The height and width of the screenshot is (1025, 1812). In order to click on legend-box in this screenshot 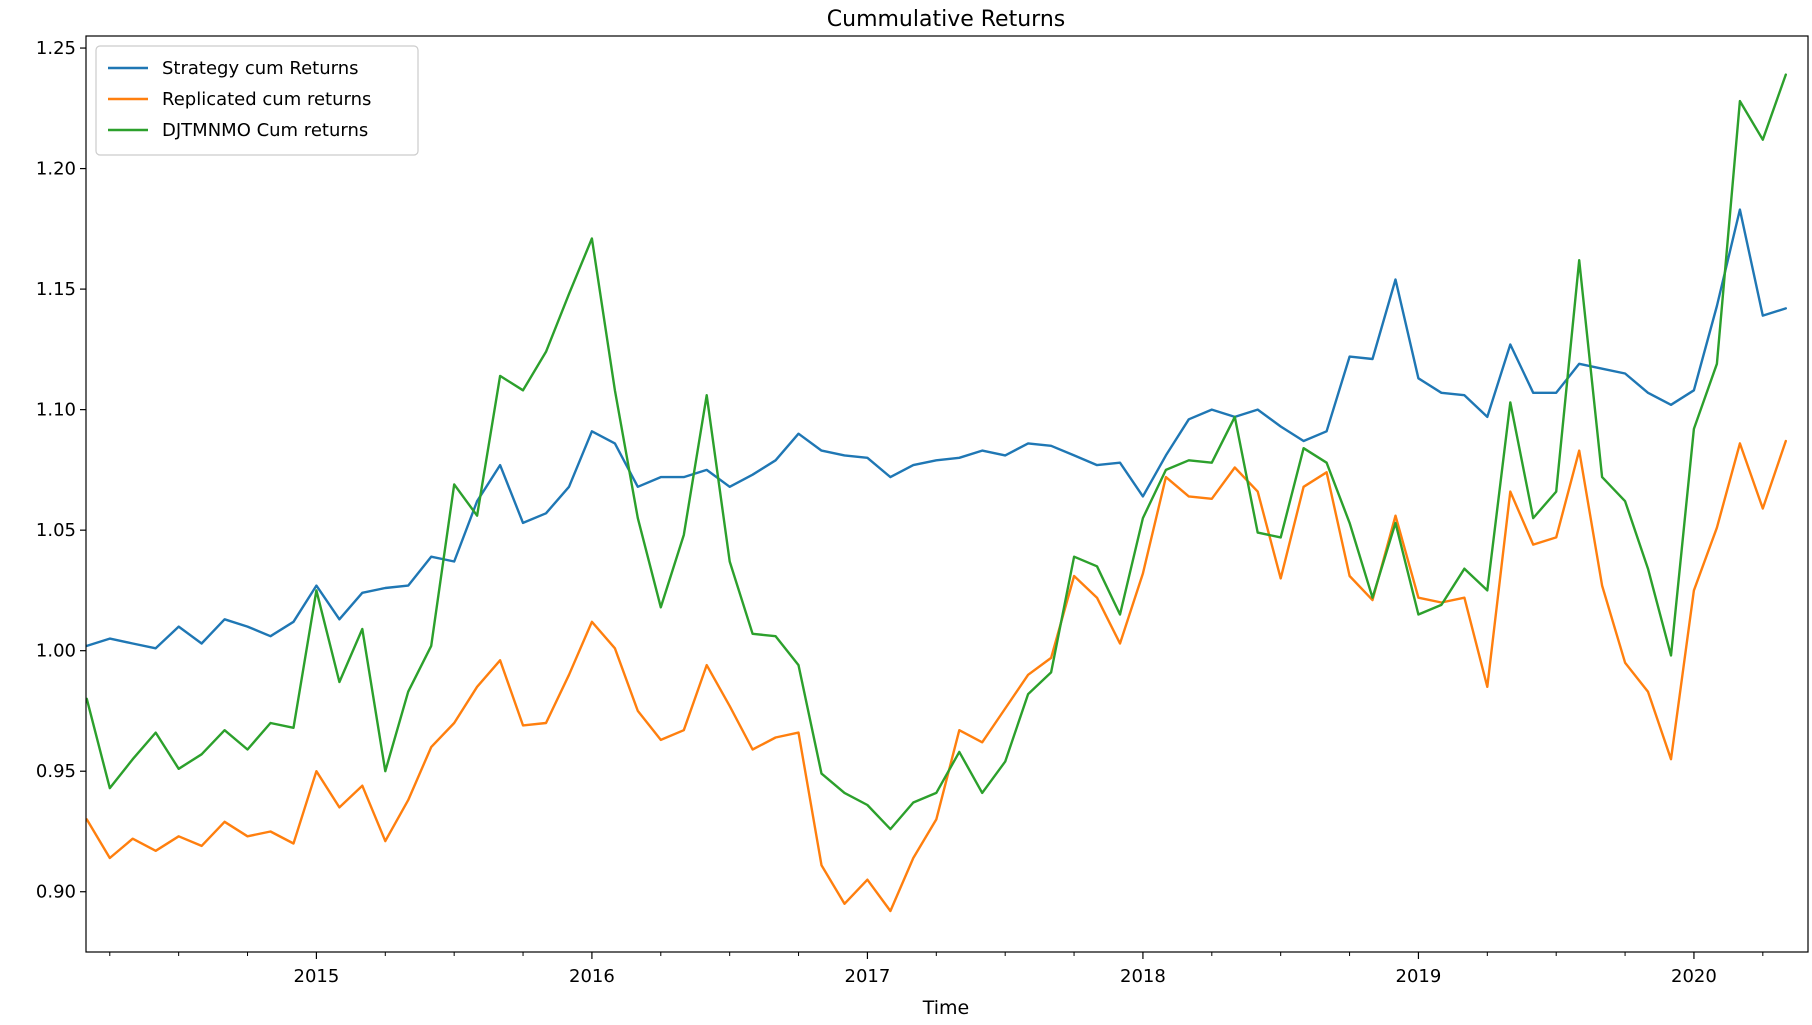, I will do `click(257, 100)`.